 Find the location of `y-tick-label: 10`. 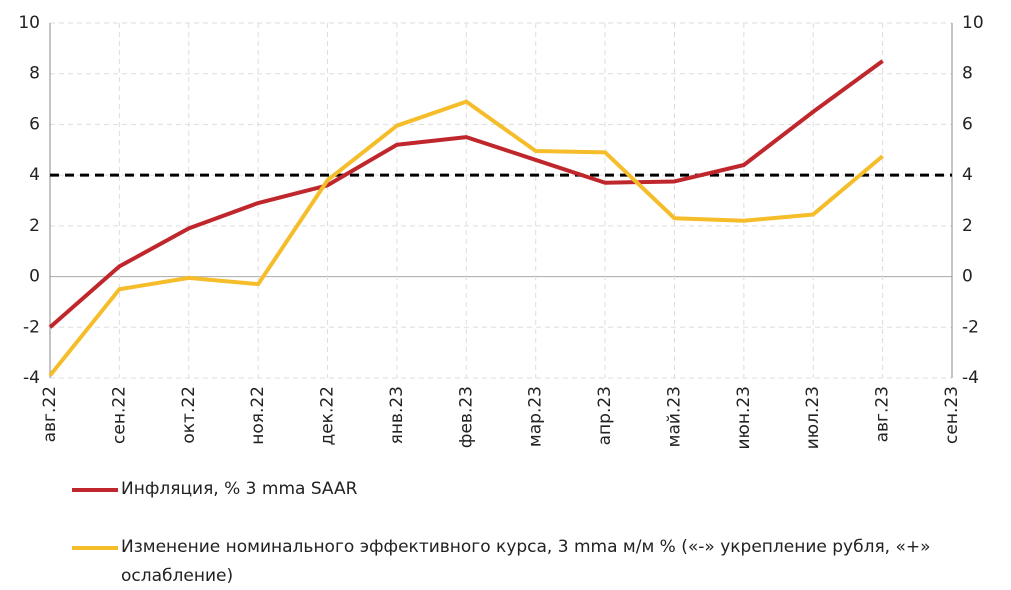

y-tick-label: 10 is located at coordinates (29, 23).